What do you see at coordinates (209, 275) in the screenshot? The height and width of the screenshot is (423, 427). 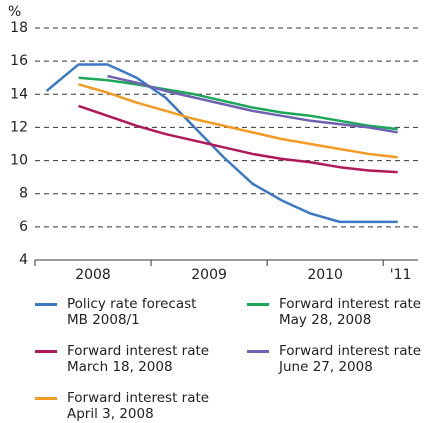 I see `x-tick-label: 2009` at bounding box center [209, 275].